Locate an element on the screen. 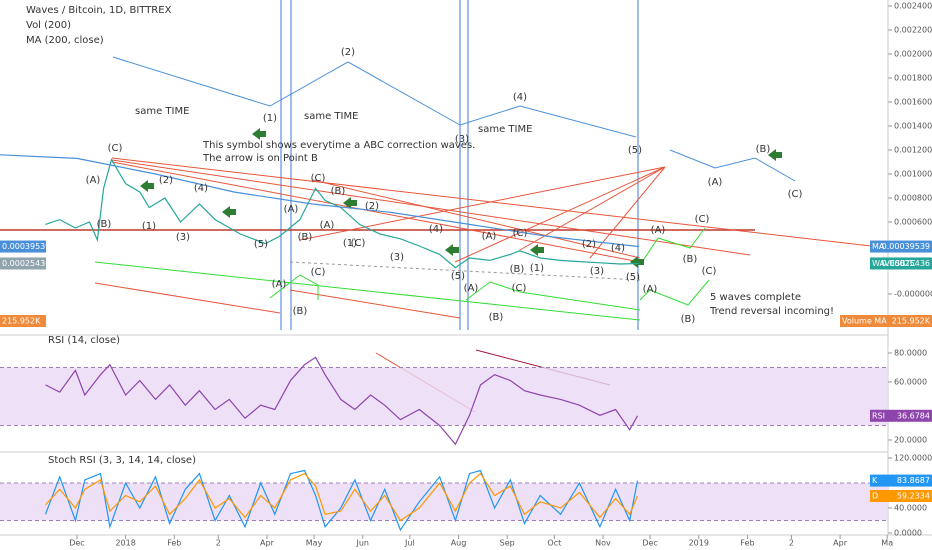 Image resolution: width=932 pixels, height=550 pixels. y-tick-label: 0.0000 is located at coordinates (908, 533).